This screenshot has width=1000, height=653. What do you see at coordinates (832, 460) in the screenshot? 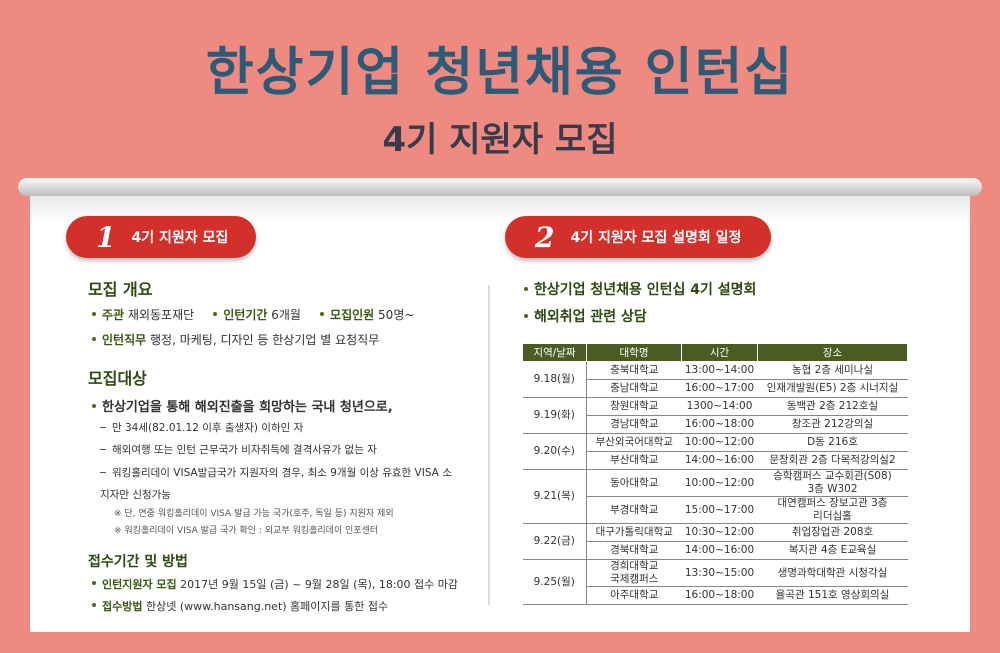
I see `cell: 문창회관 2층 다목적강의실2` at bounding box center [832, 460].